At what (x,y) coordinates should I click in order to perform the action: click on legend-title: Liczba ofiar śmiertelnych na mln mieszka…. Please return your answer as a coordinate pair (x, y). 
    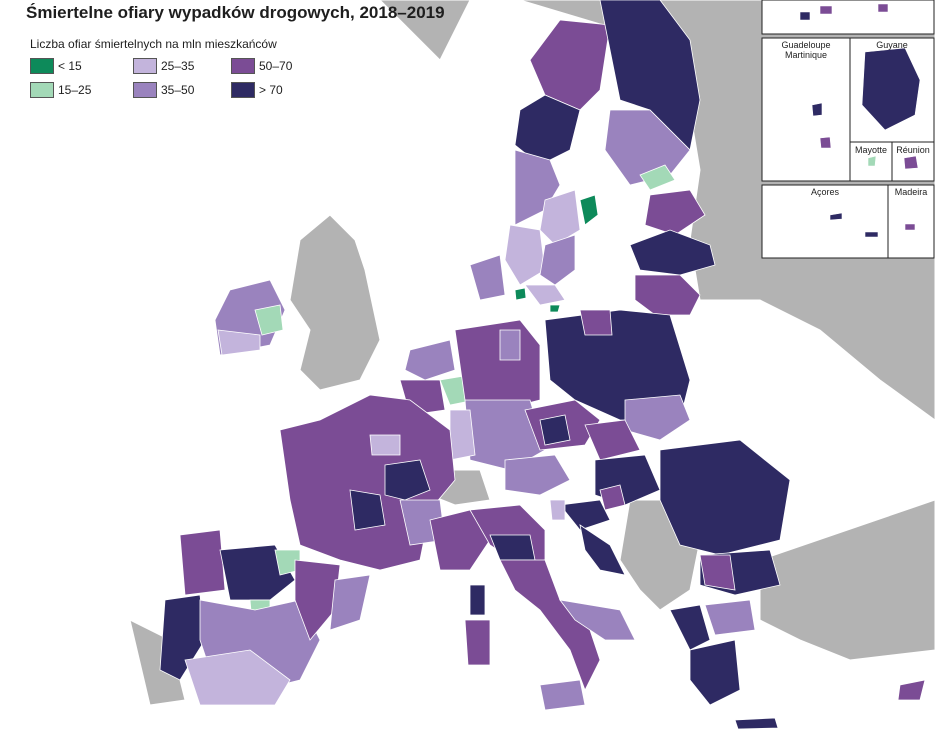
    Looking at the image, I should click on (153, 44).